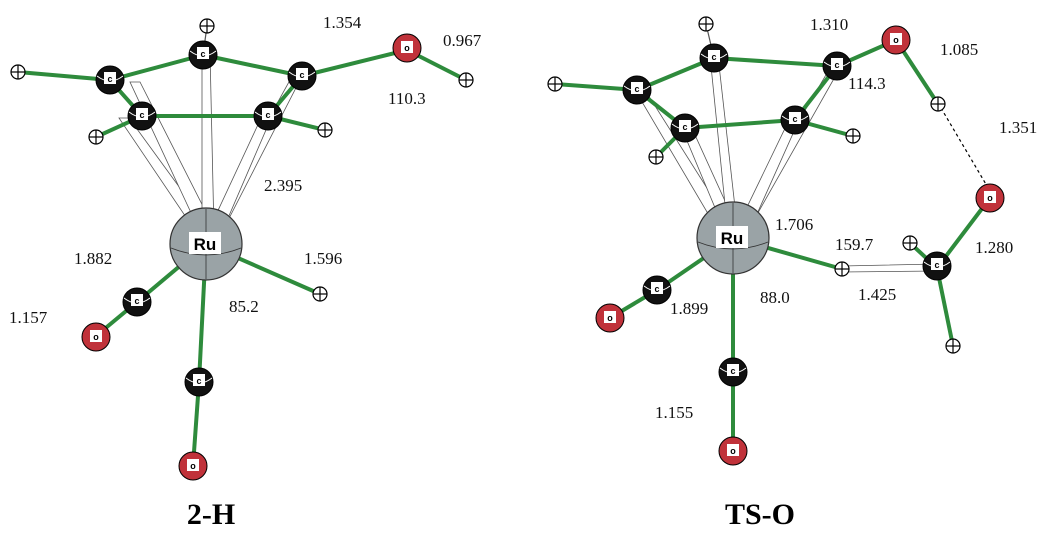 The image size is (1052, 533). I want to click on label-1-310: 1.310, so click(829, 24).